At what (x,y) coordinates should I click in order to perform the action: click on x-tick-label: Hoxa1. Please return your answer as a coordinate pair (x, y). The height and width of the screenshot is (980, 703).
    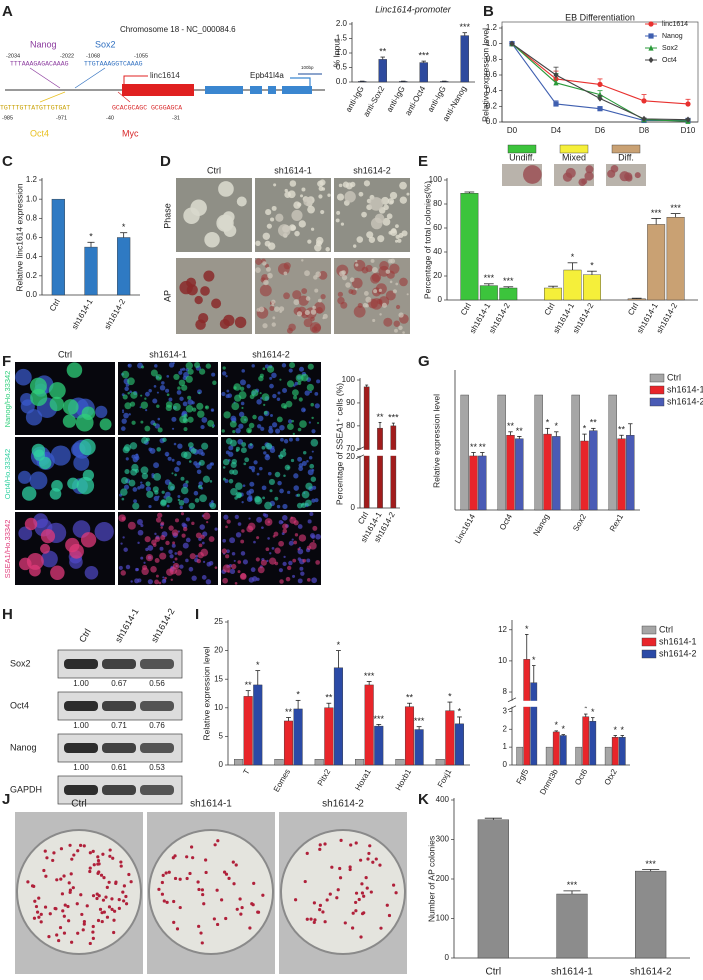
    Looking at the image, I should click on (363, 779).